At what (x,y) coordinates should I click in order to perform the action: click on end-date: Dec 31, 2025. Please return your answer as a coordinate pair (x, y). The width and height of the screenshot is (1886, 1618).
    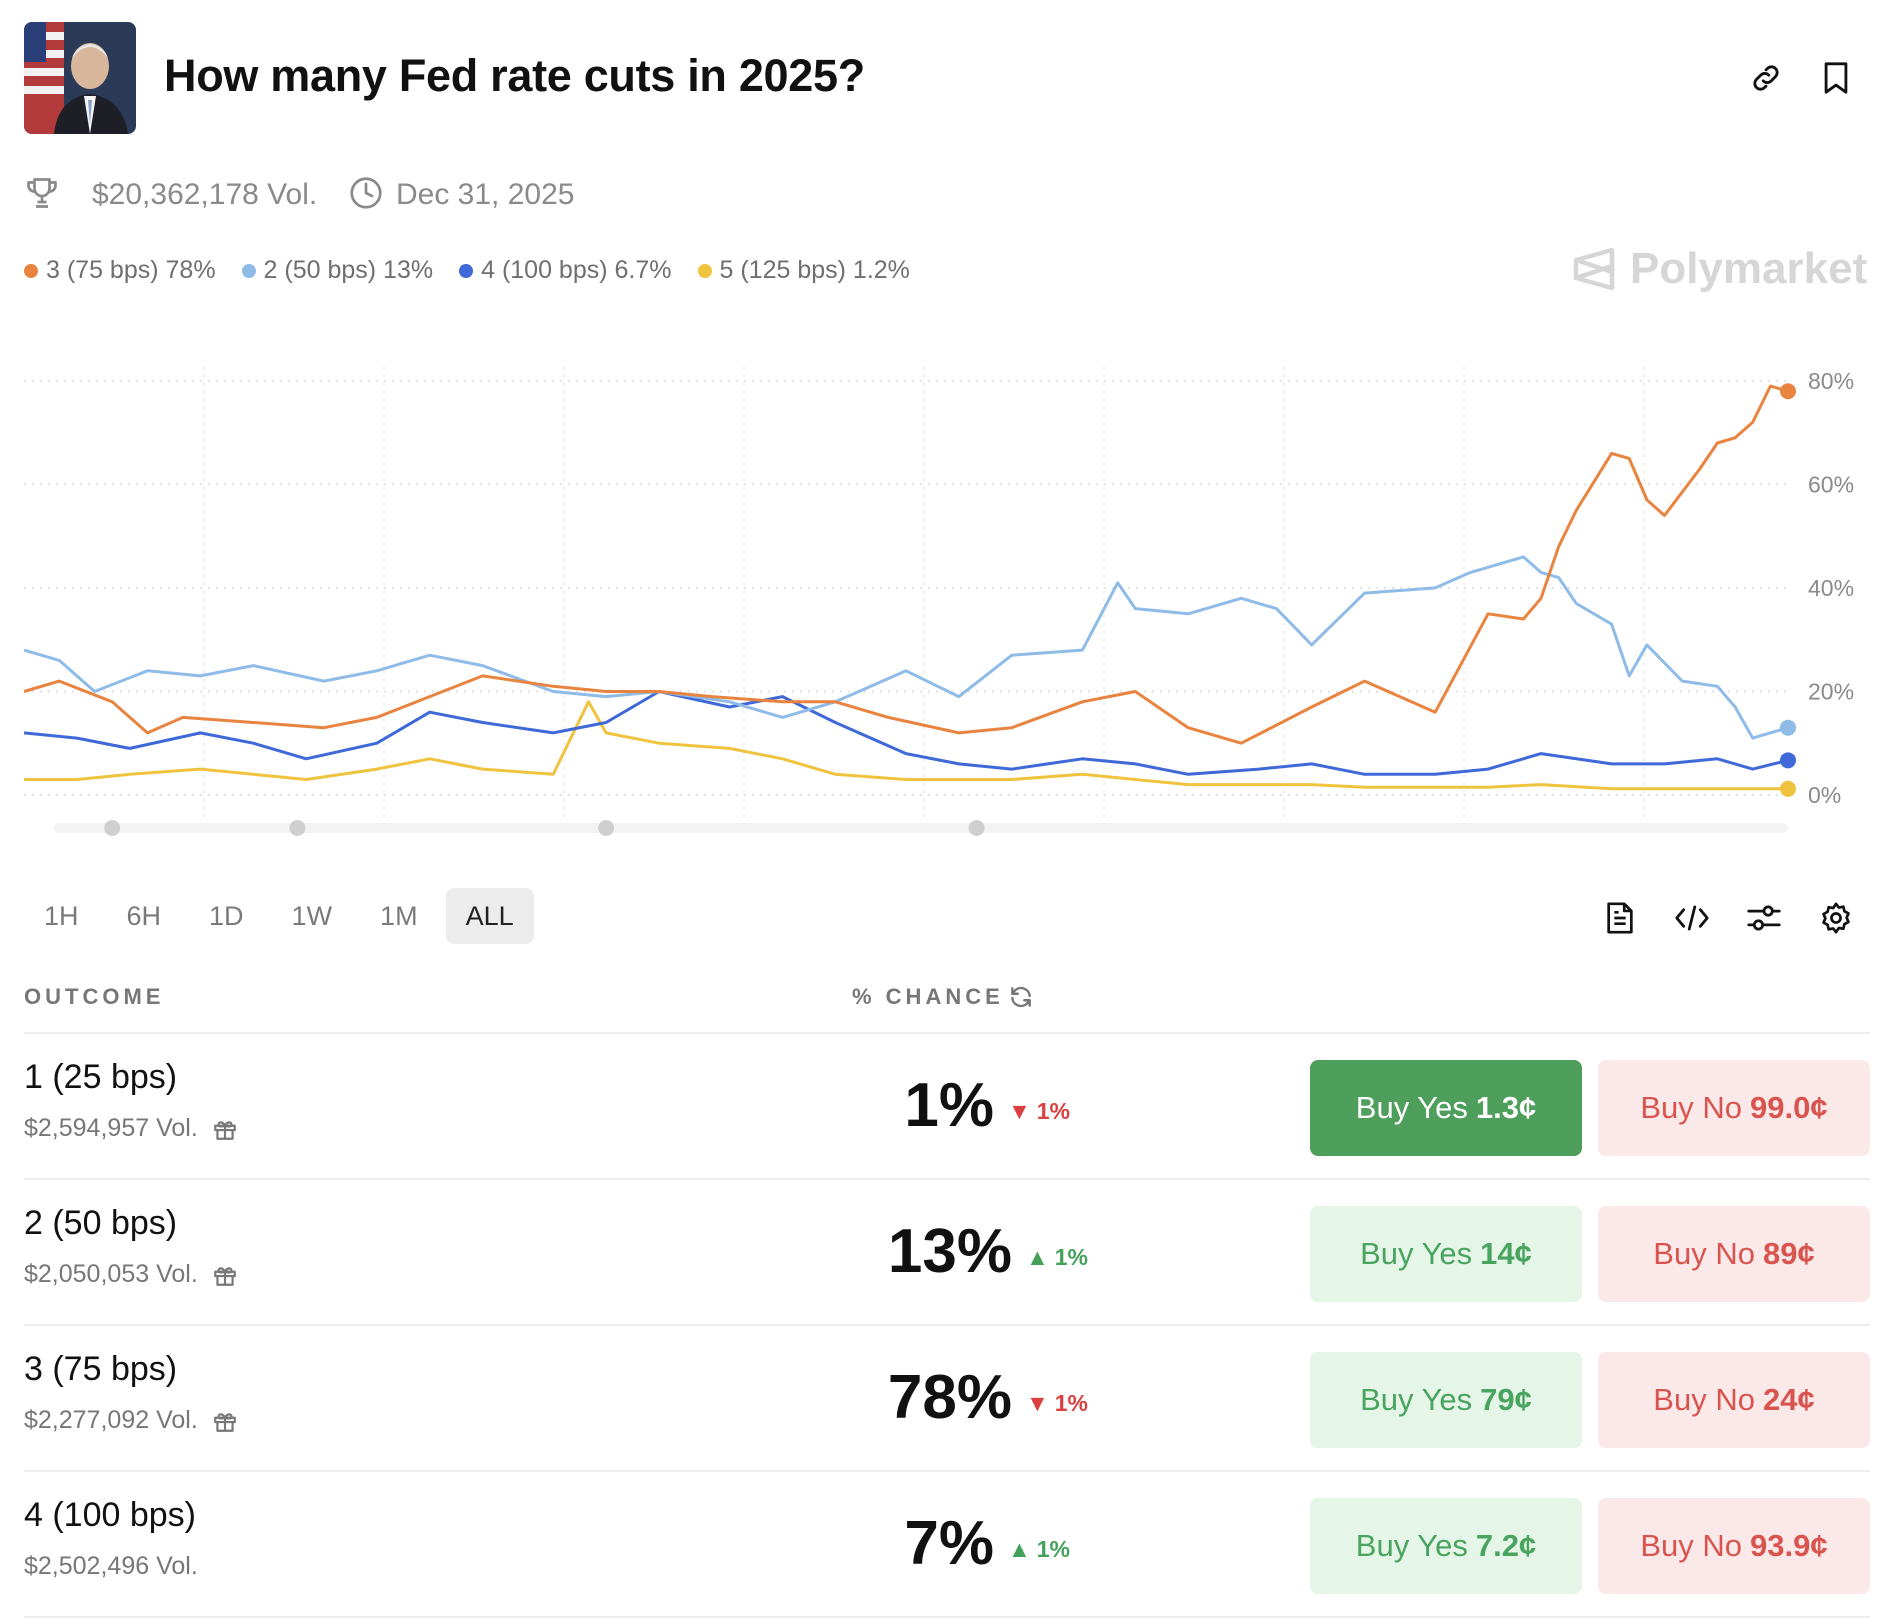
    Looking at the image, I should click on (485, 194).